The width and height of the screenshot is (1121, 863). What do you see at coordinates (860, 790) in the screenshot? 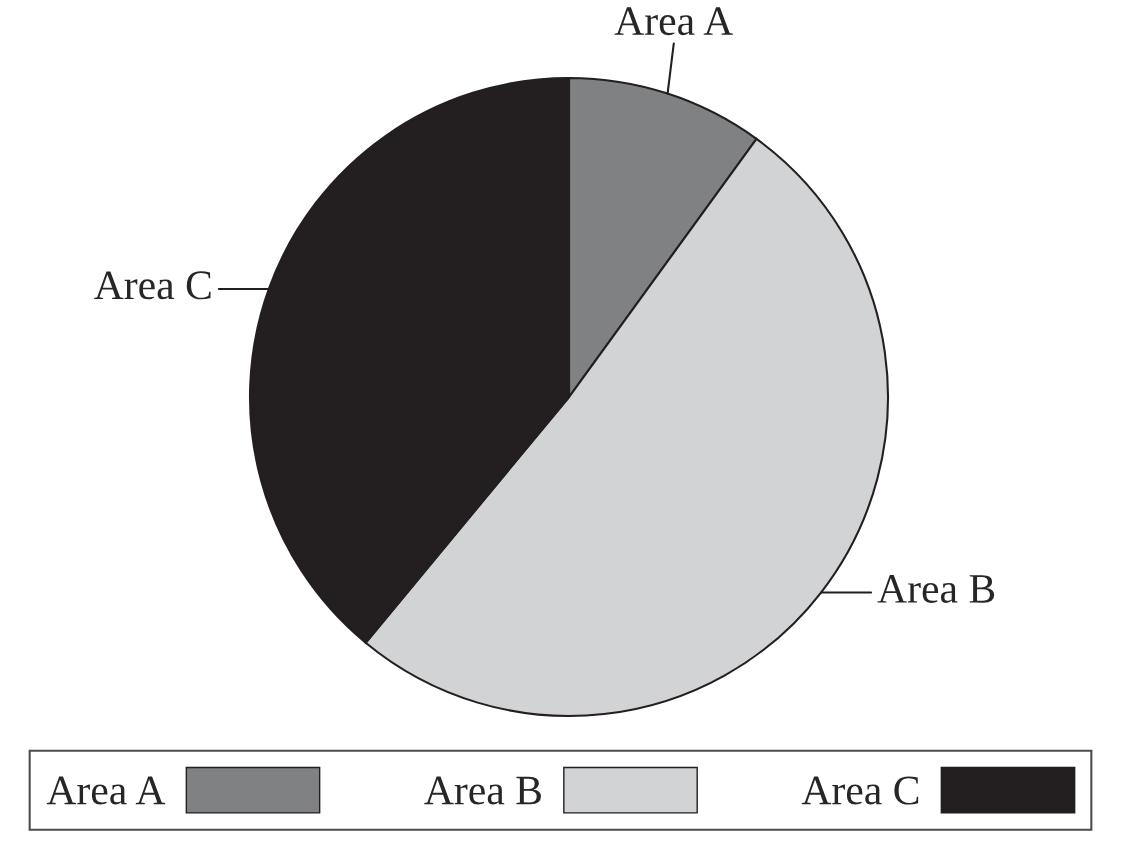
I see `legend-label: Area C` at bounding box center [860, 790].